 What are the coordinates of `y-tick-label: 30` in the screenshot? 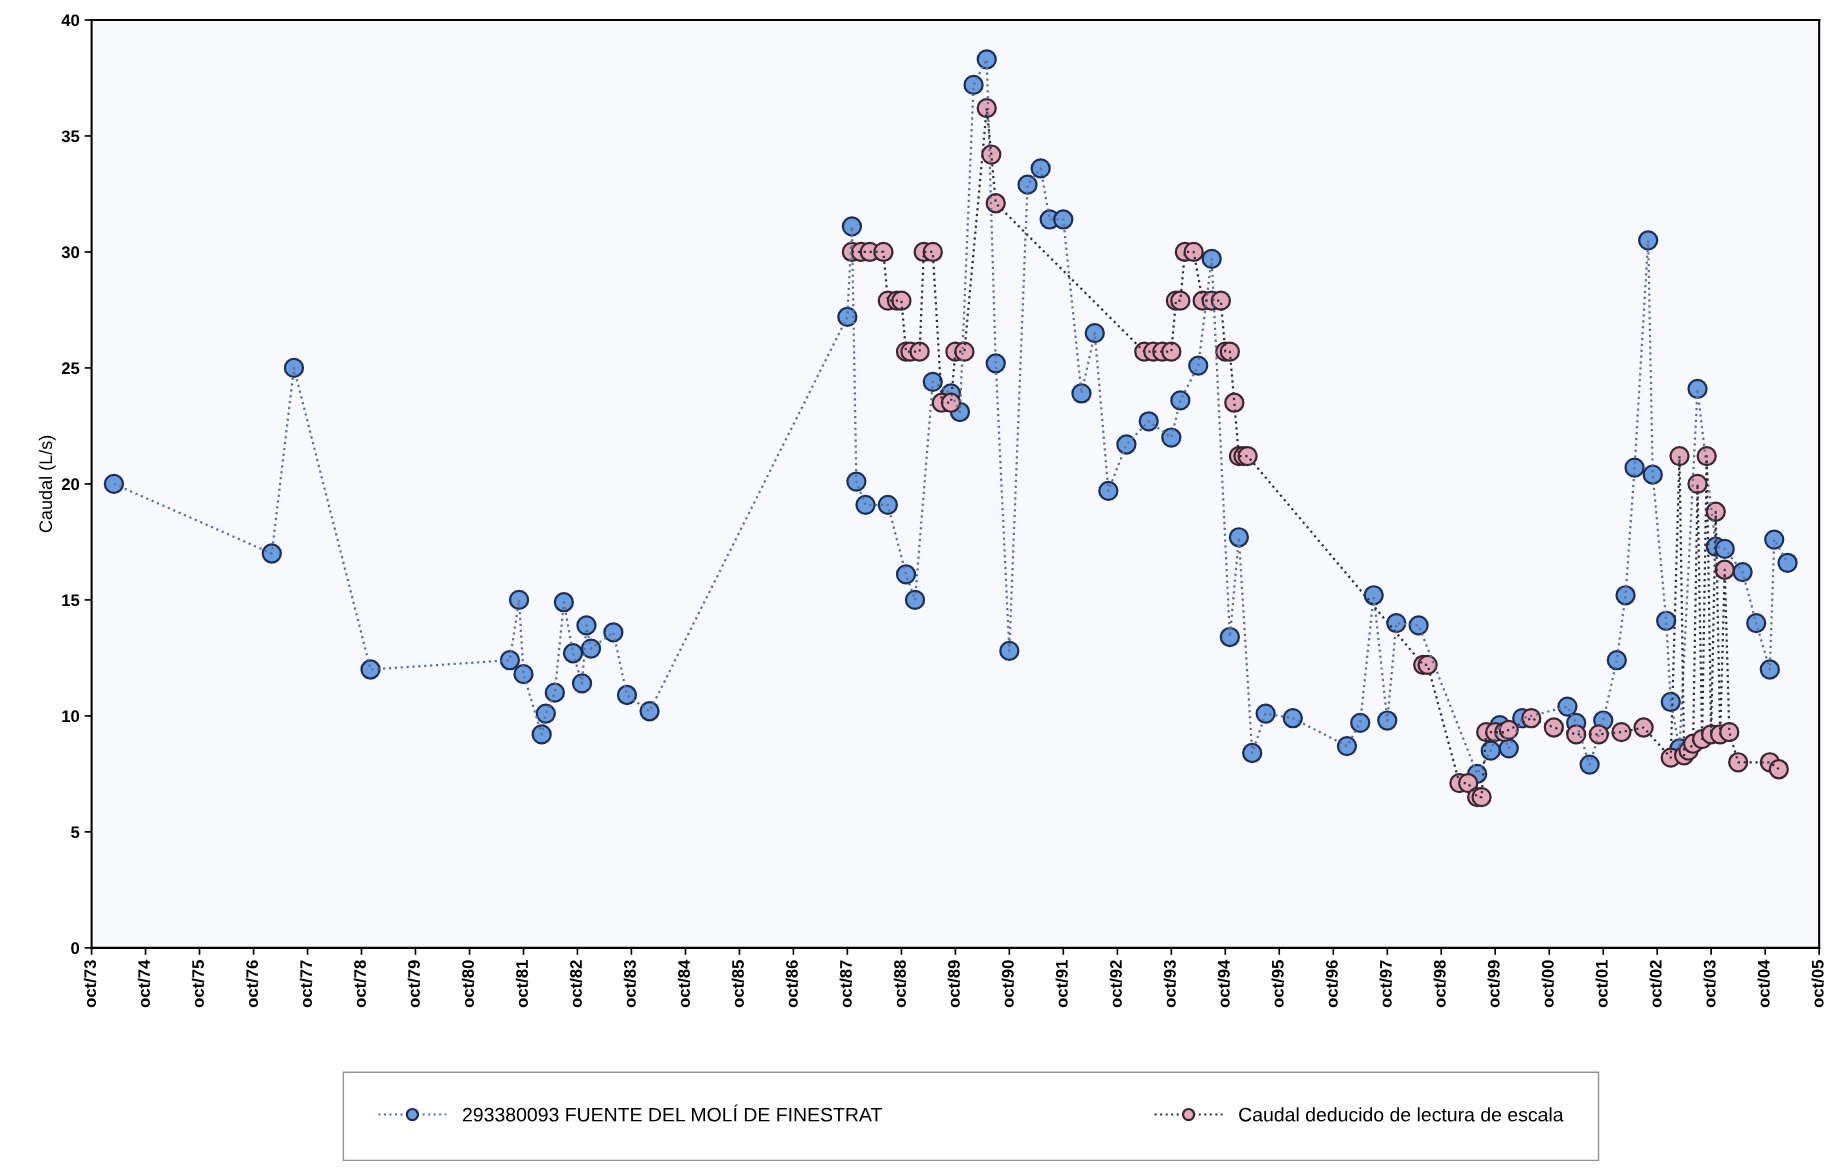 It's located at (70, 252).